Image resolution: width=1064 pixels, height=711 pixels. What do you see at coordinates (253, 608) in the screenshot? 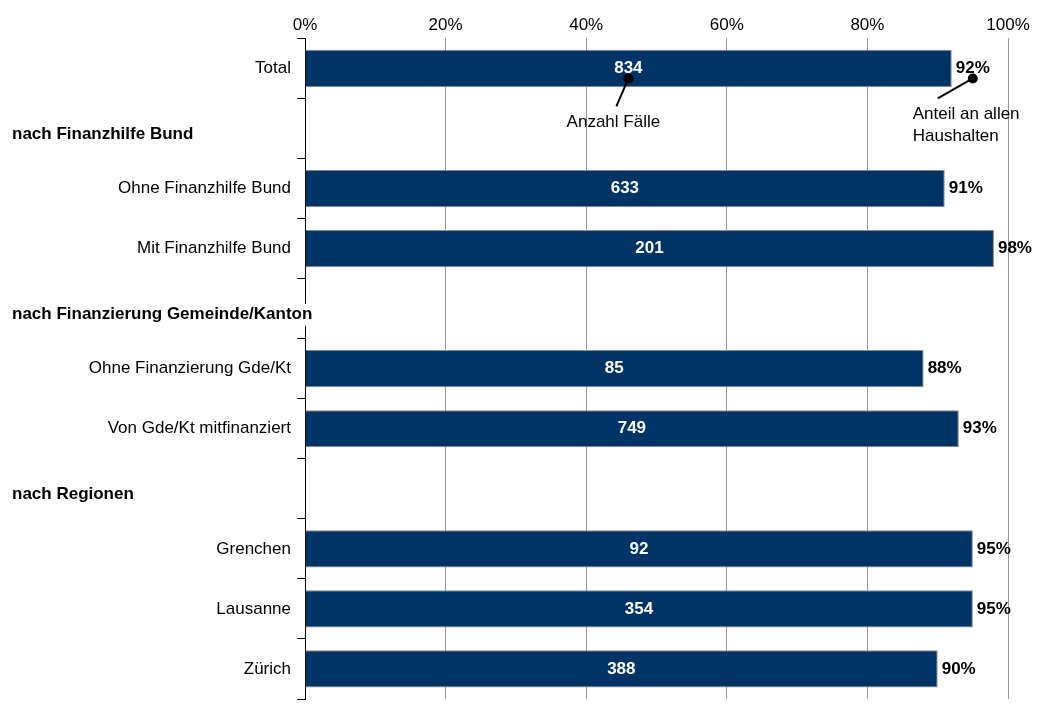
I see `y-tick-label: Lausanne` at bounding box center [253, 608].